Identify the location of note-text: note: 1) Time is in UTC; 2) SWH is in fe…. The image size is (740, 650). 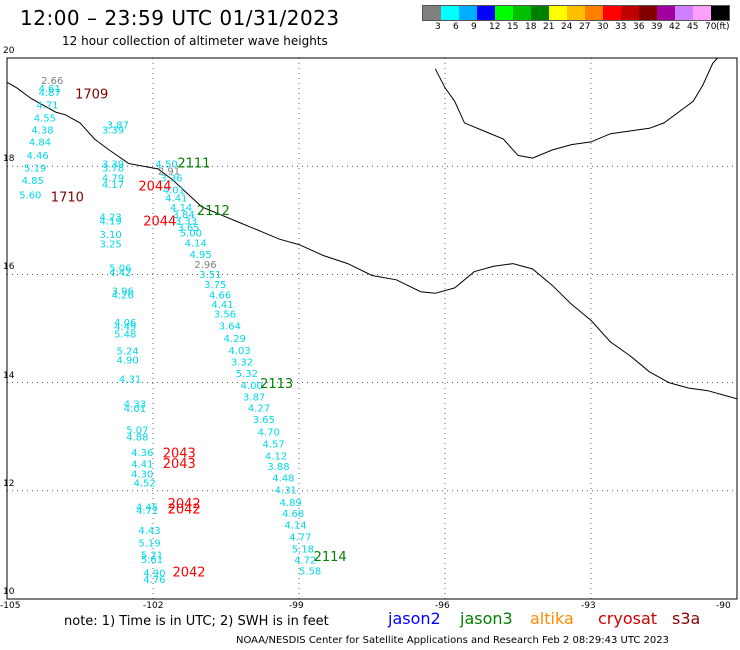
(196, 621).